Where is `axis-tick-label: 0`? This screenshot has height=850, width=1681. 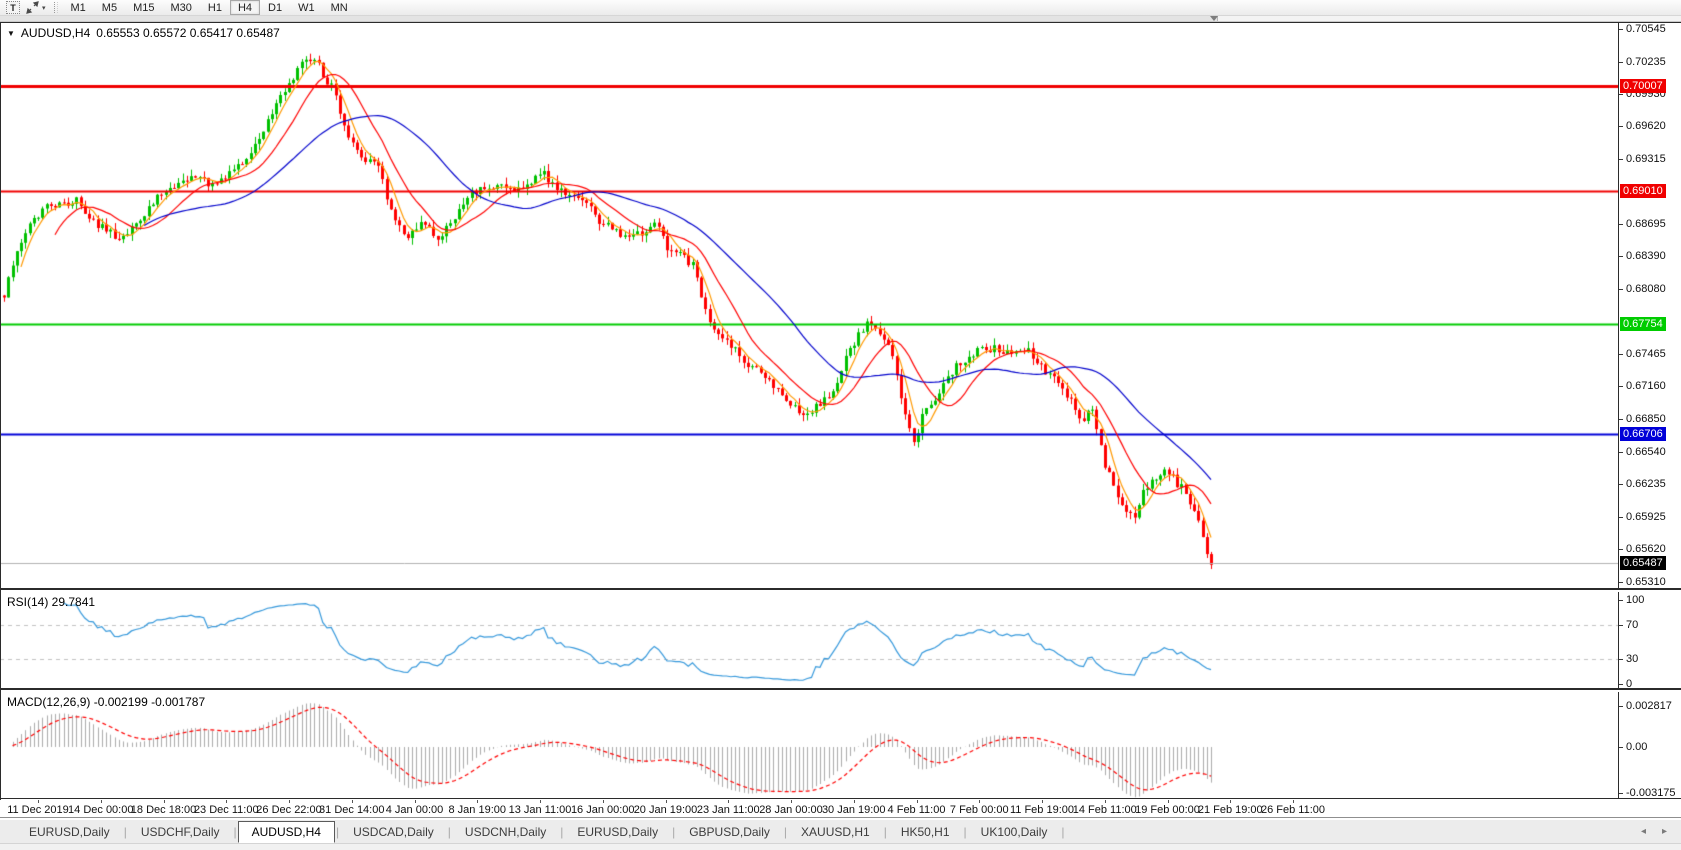
axis-tick-label: 0 is located at coordinates (1629, 684).